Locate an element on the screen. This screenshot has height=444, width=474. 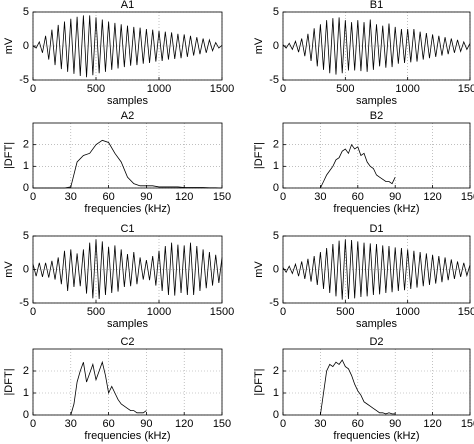
panel-title: C1 is located at coordinates (127, 229).